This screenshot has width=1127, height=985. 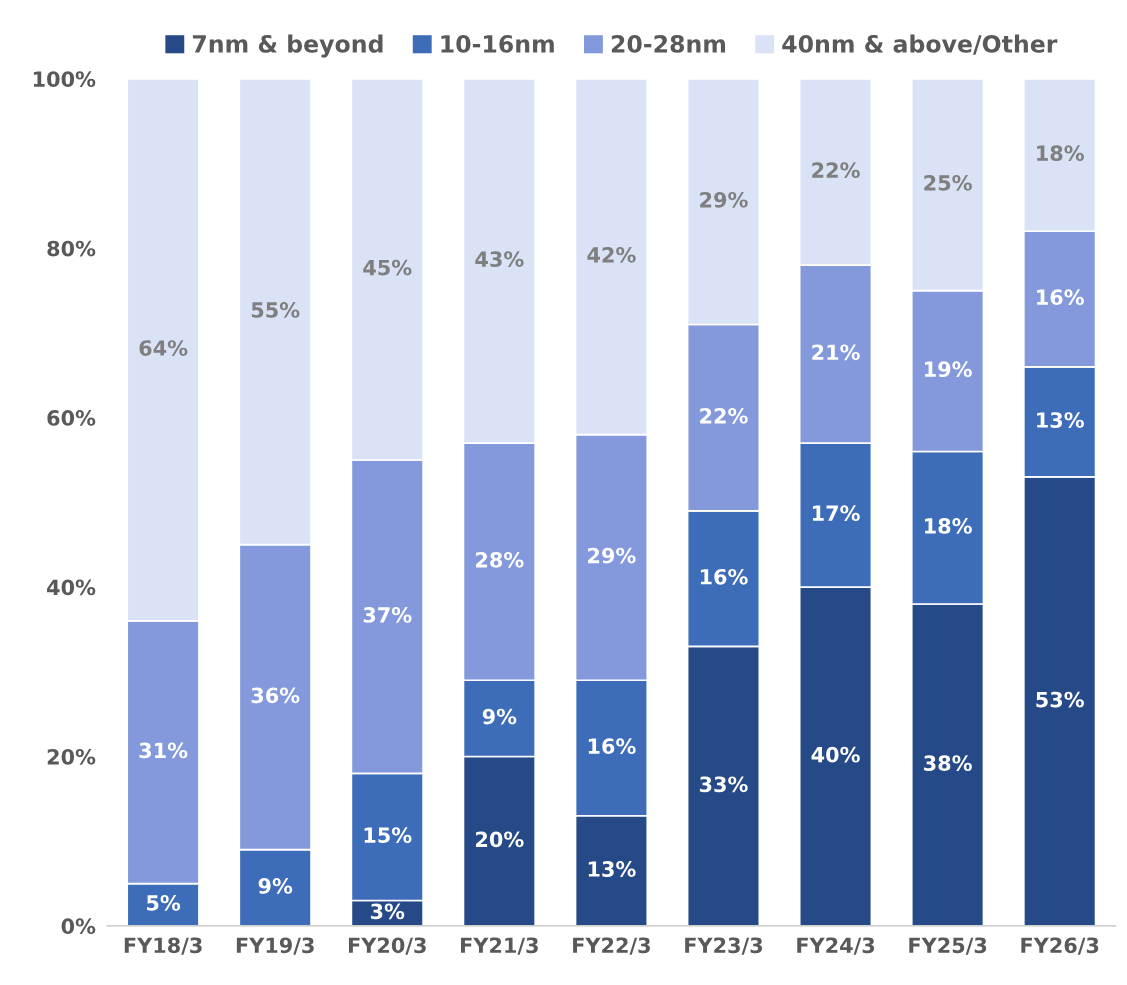 I want to click on data-label: 20%, so click(x=500, y=839).